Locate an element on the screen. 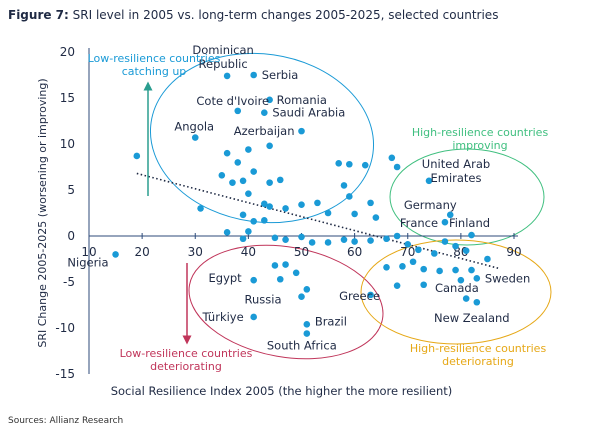 Image resolution: width=591 pixels, height=435 pixels. x-tick-label: 90 is located at coordinates (513, 252).